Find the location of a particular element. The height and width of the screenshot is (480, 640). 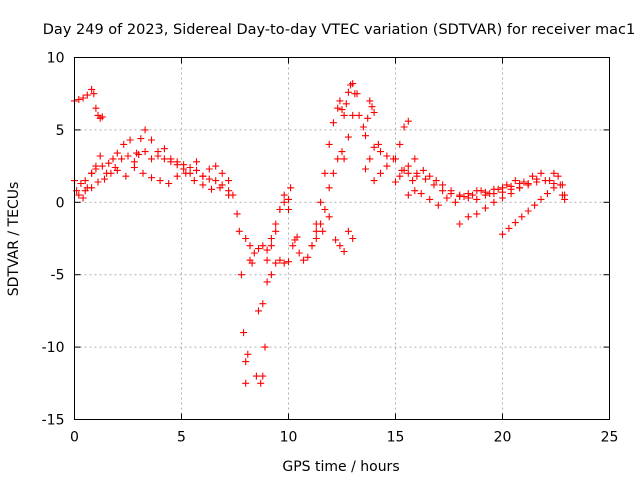

x-axis-label: GPS time / hours is located at coordinates (340, 467).